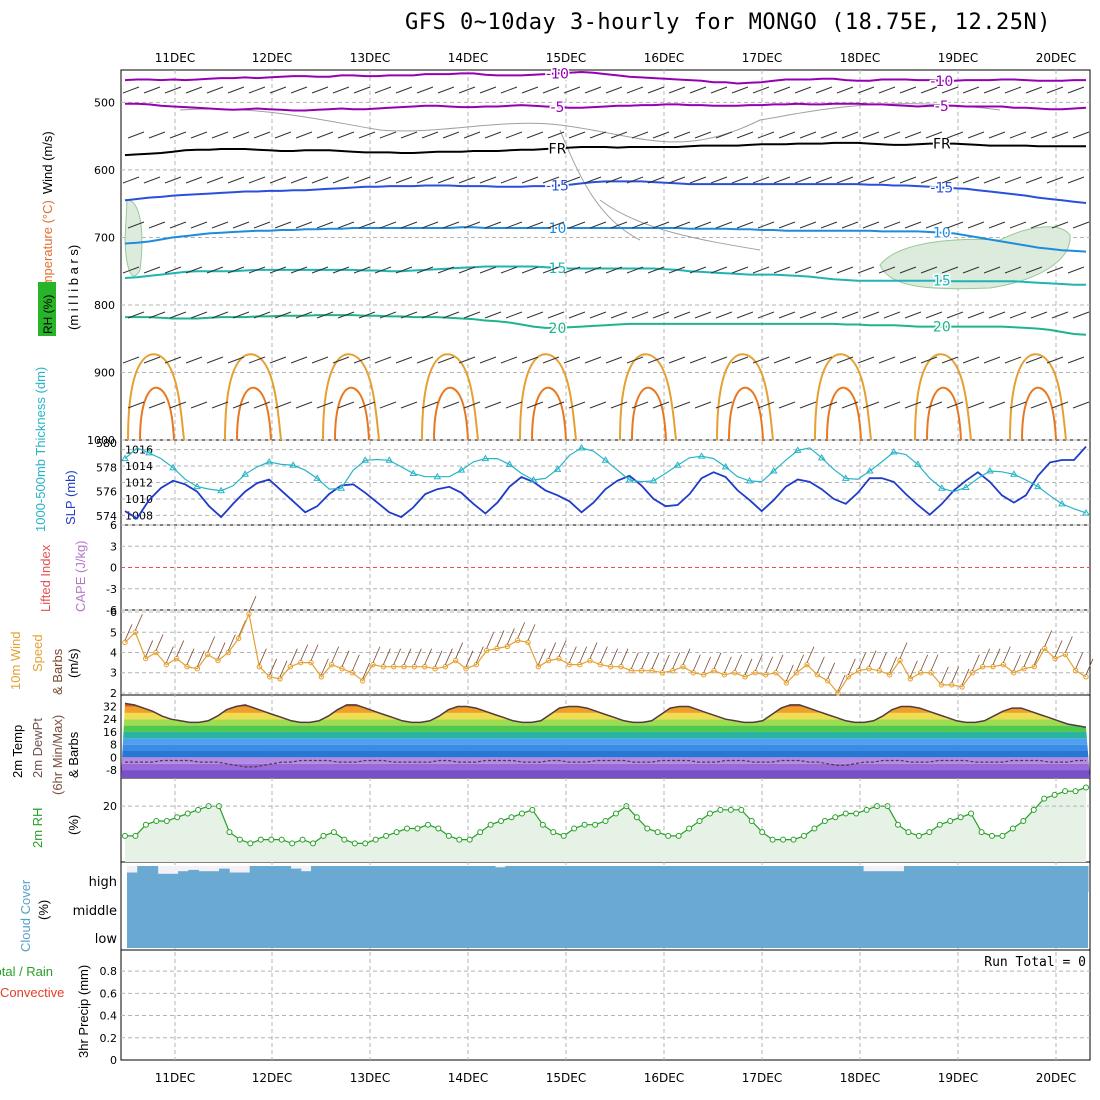  I want to click on slp-axis-label: SLP (mb), so click(70, 497).